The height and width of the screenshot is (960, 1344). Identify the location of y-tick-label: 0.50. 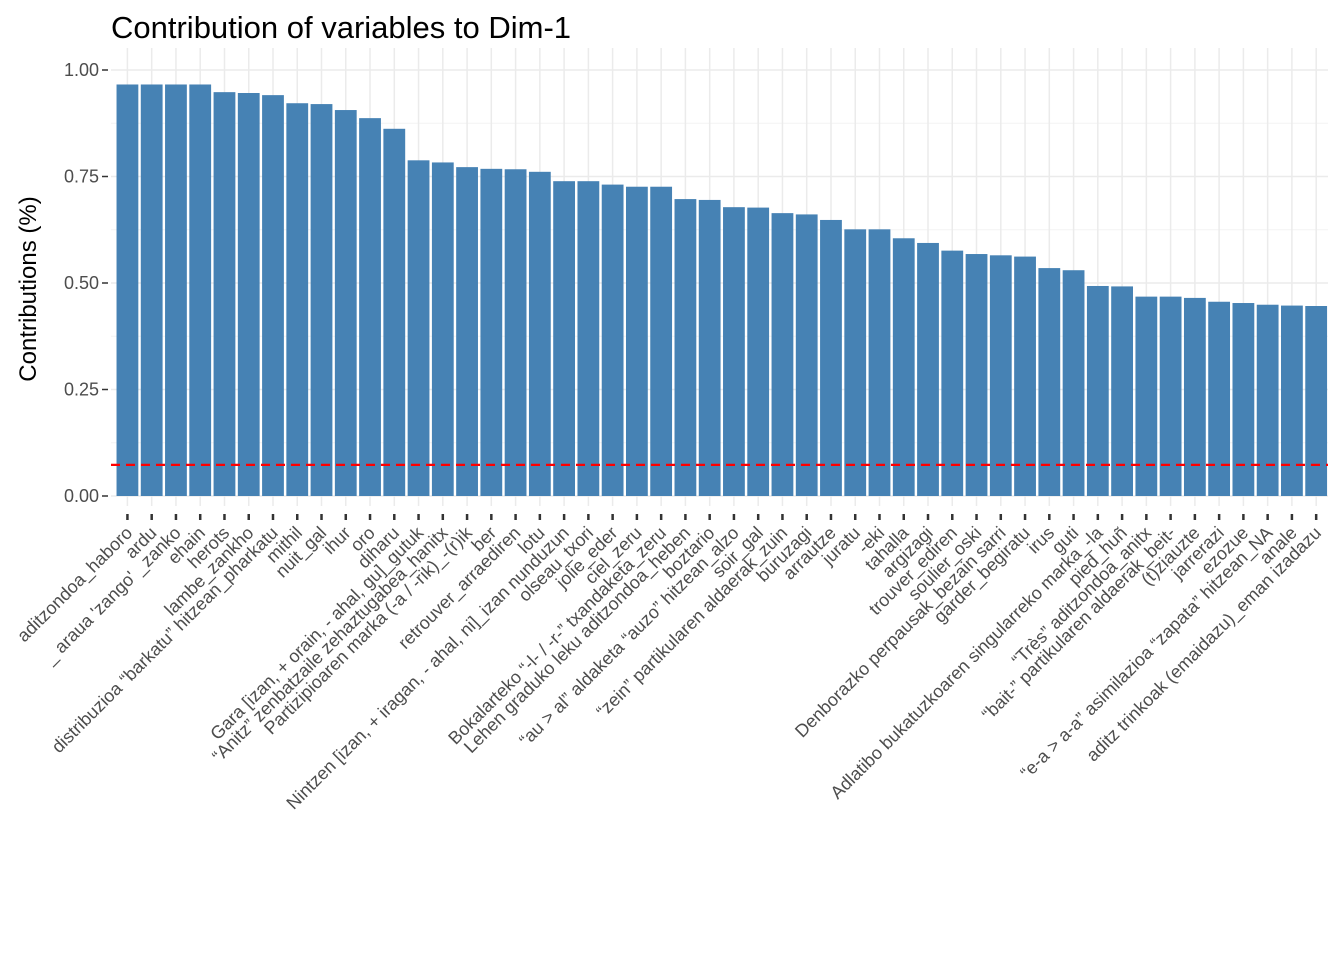
(81, 283).